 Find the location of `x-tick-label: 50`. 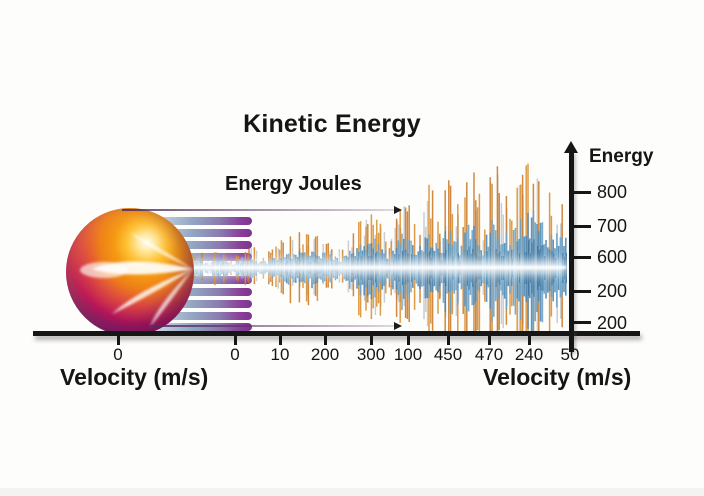

x-tick-label: 50 is located at coordinates (570, 354).